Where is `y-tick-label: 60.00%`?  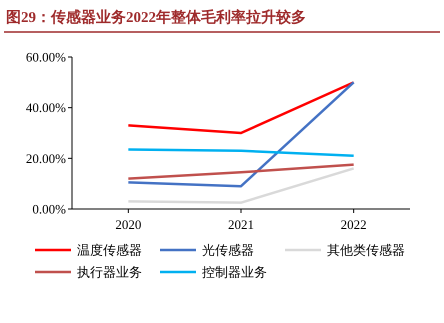 y-tick-label: 60.00% is located at coordinates (46, 57).